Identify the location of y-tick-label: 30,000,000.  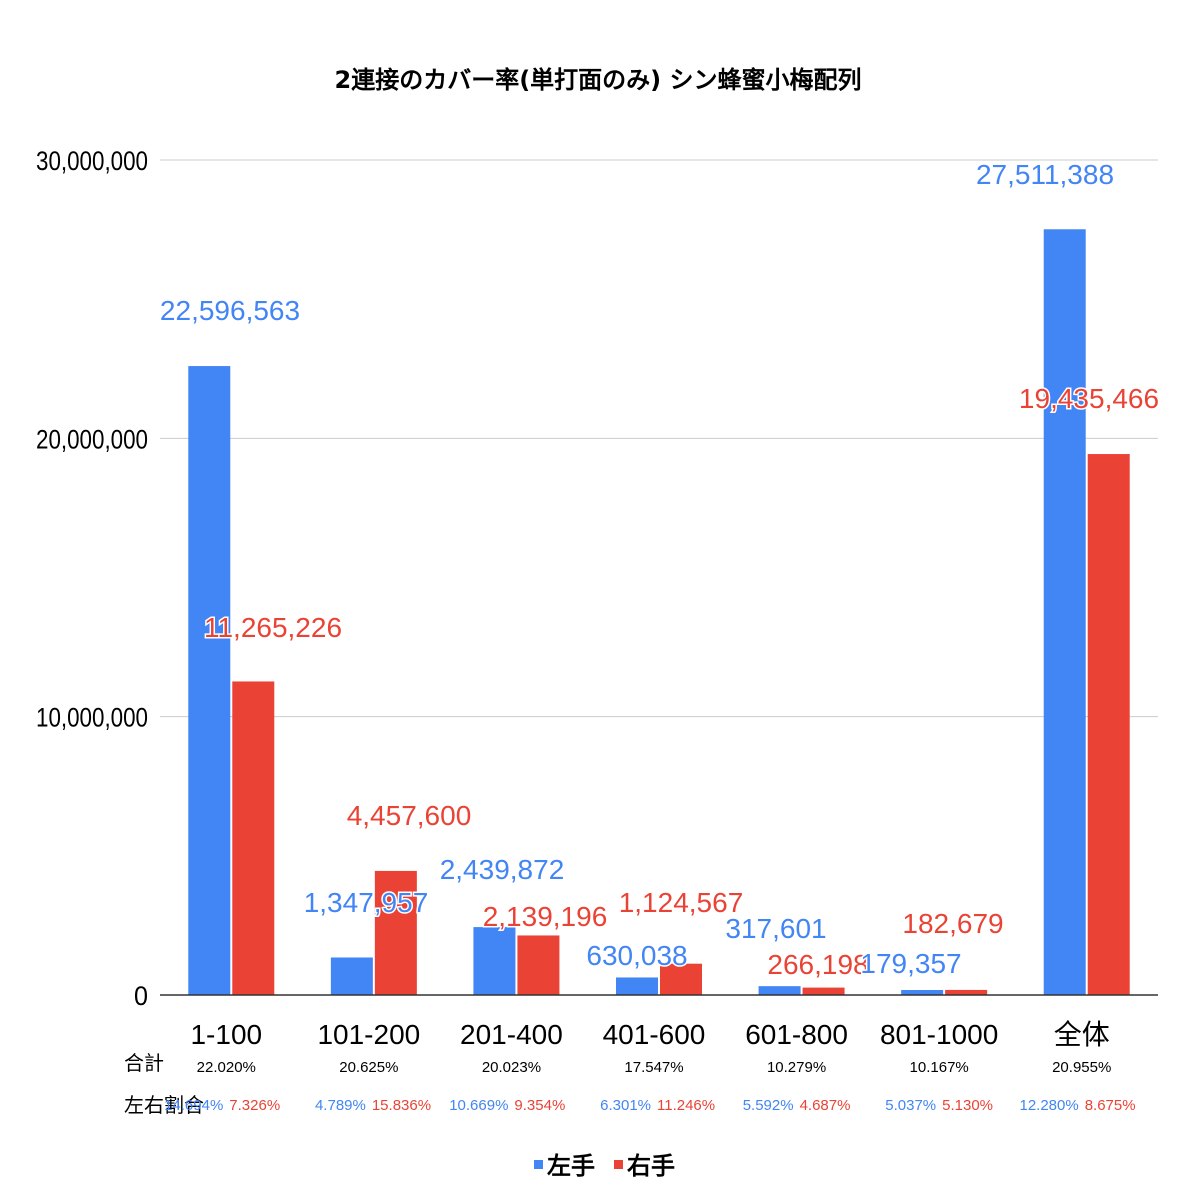
(92, 161).